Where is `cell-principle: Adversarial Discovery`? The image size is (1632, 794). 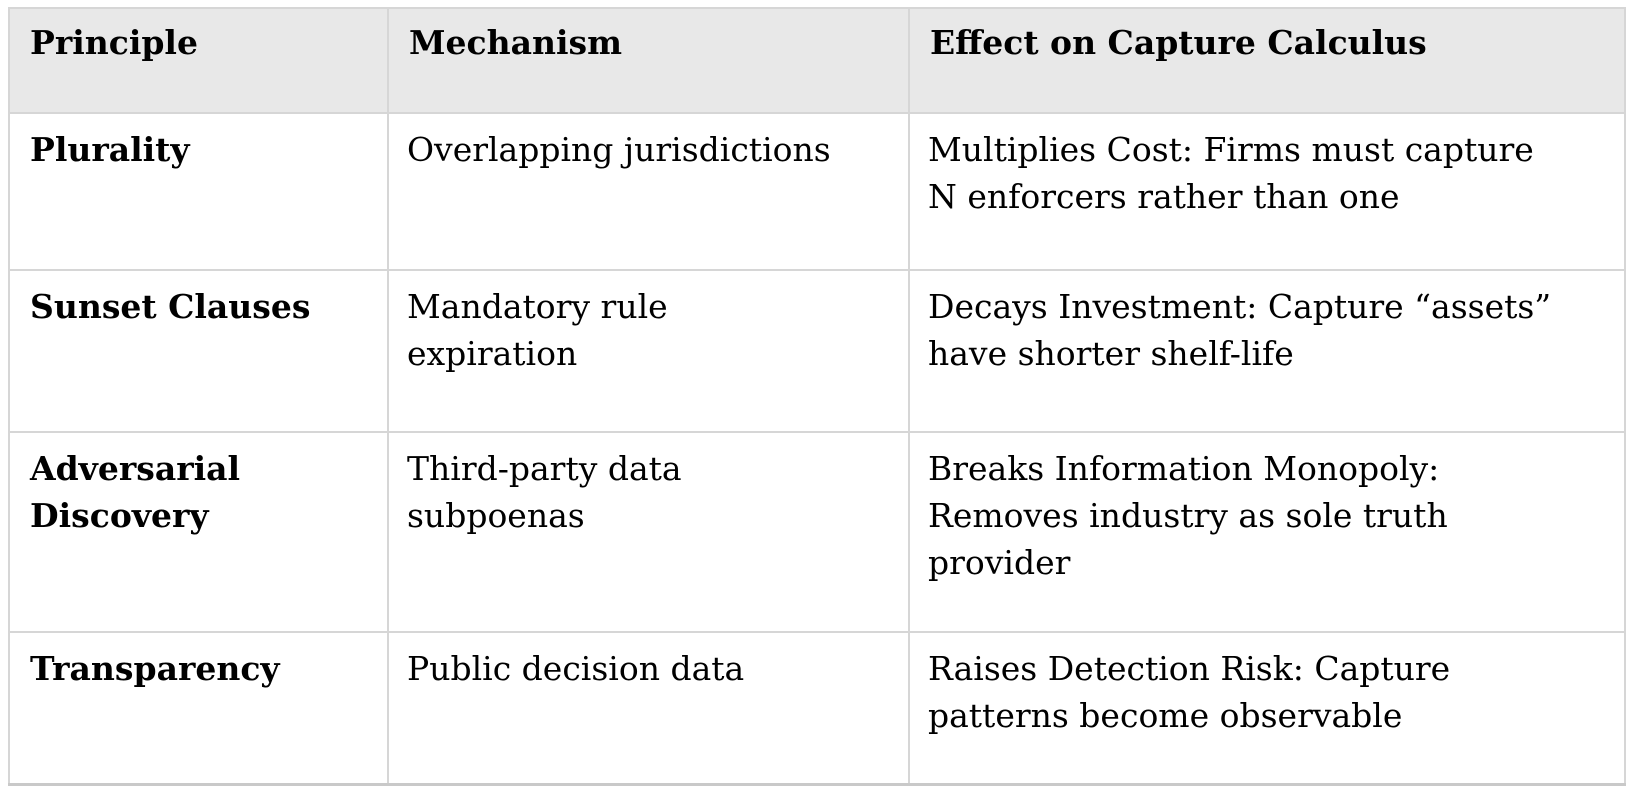
cell-principle: Adversarial Discovery is located at coordinates (198, 532).